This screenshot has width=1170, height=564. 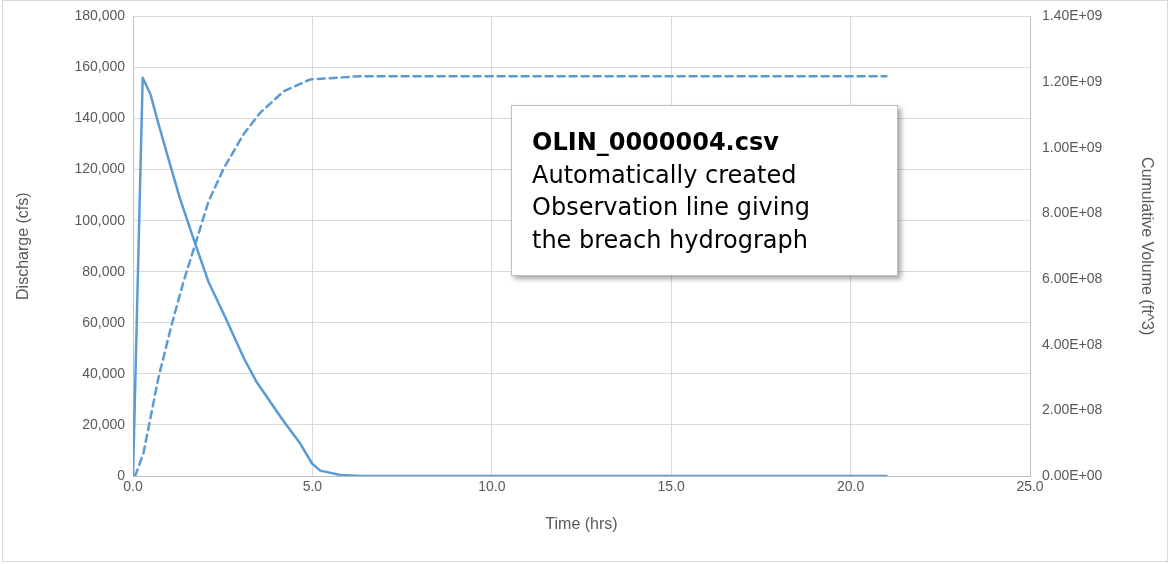 What do you see at coordinates (104, 270) in the screenshot?
I see `y-tick-label: 80,000` at bounding box center [104, 270].